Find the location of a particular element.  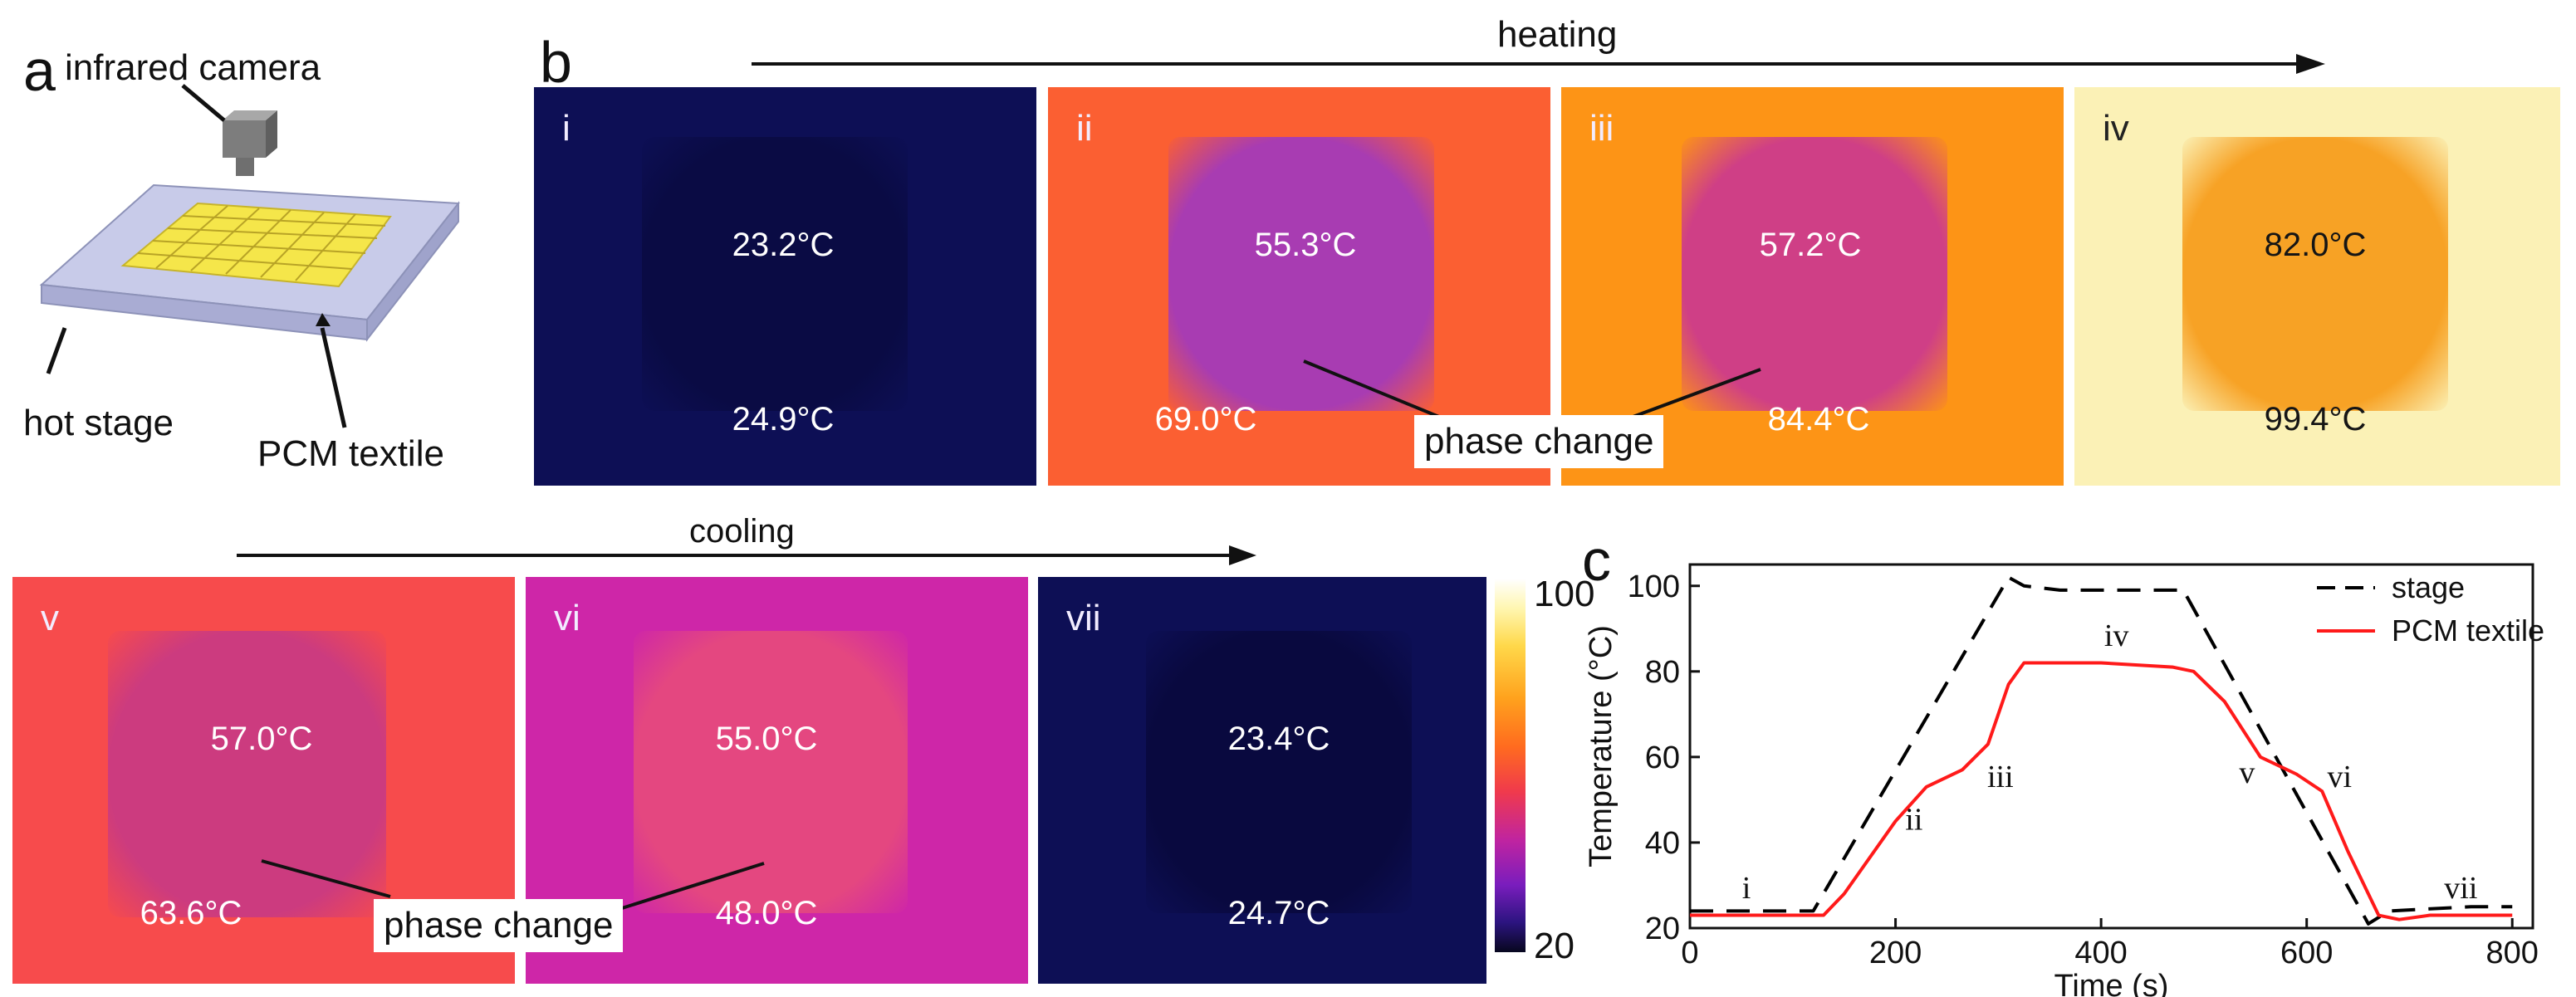

cooling-label: cooling is located at coordinates (742, 531).